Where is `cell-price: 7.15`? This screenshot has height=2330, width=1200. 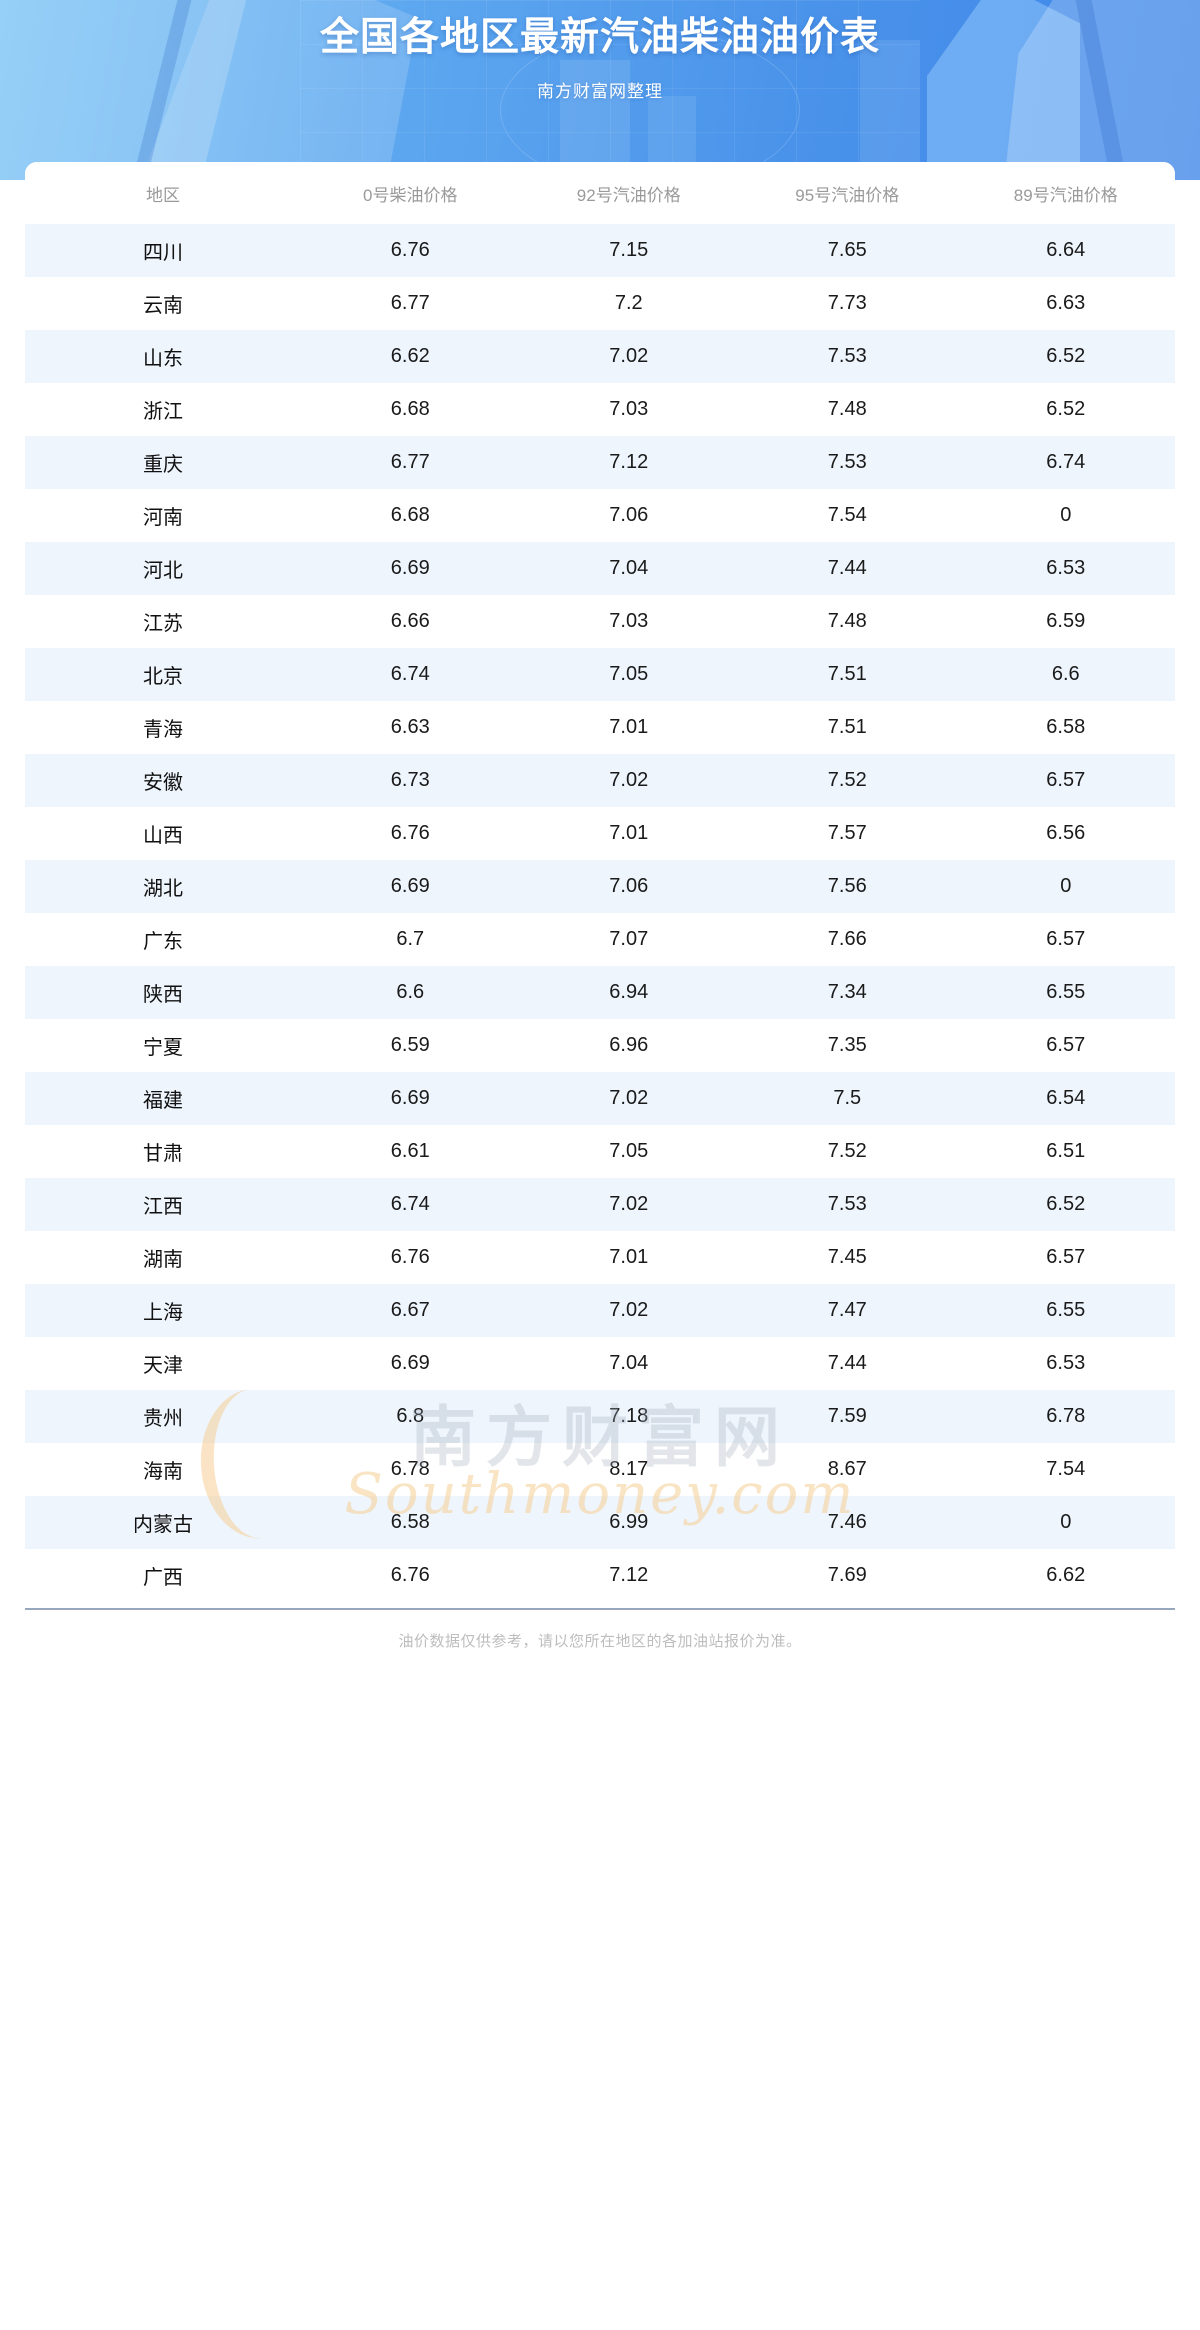
cell-price: 7.15 is located at coordinates (628, 250).